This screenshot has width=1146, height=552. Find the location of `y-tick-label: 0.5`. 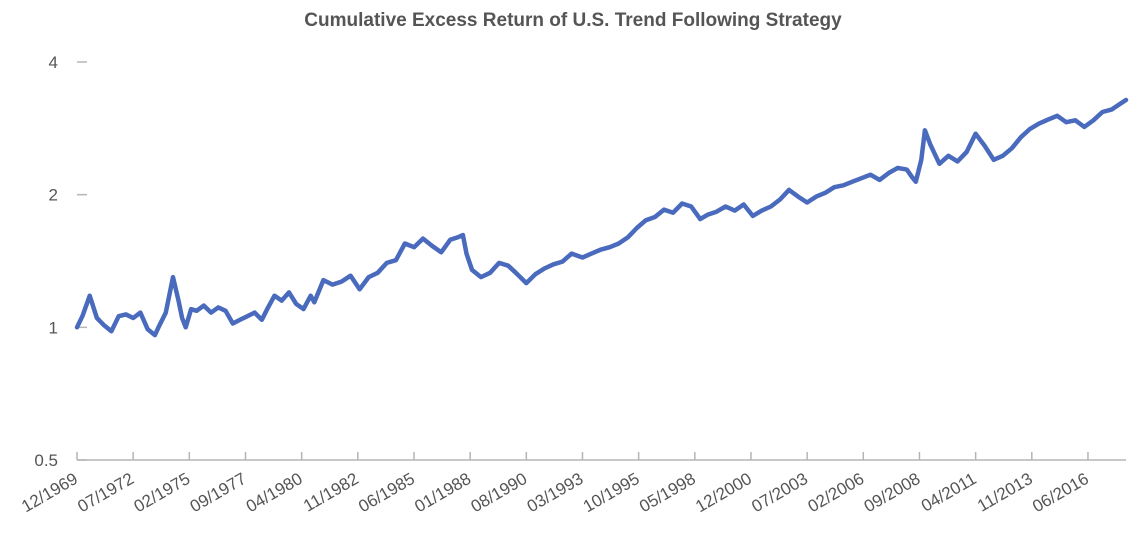

y-tick-label: 0.5 is located at coordinates (46, 460).